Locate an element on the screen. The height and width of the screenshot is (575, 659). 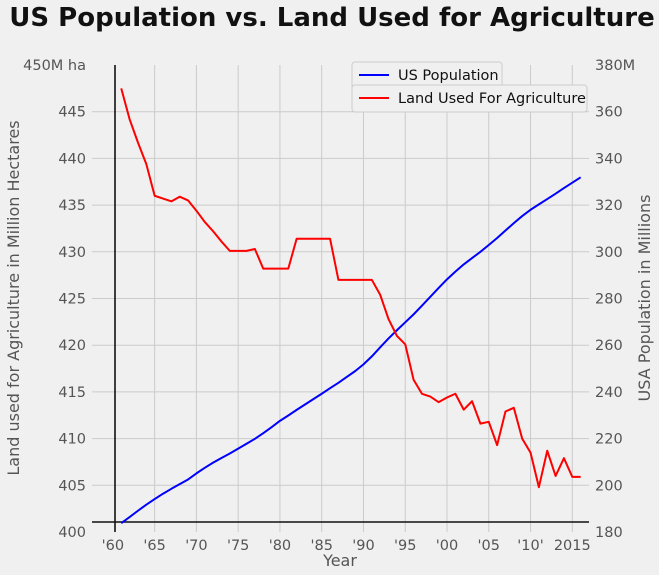
y-left-tick-label: 415 is located at coordinates (72, 393).